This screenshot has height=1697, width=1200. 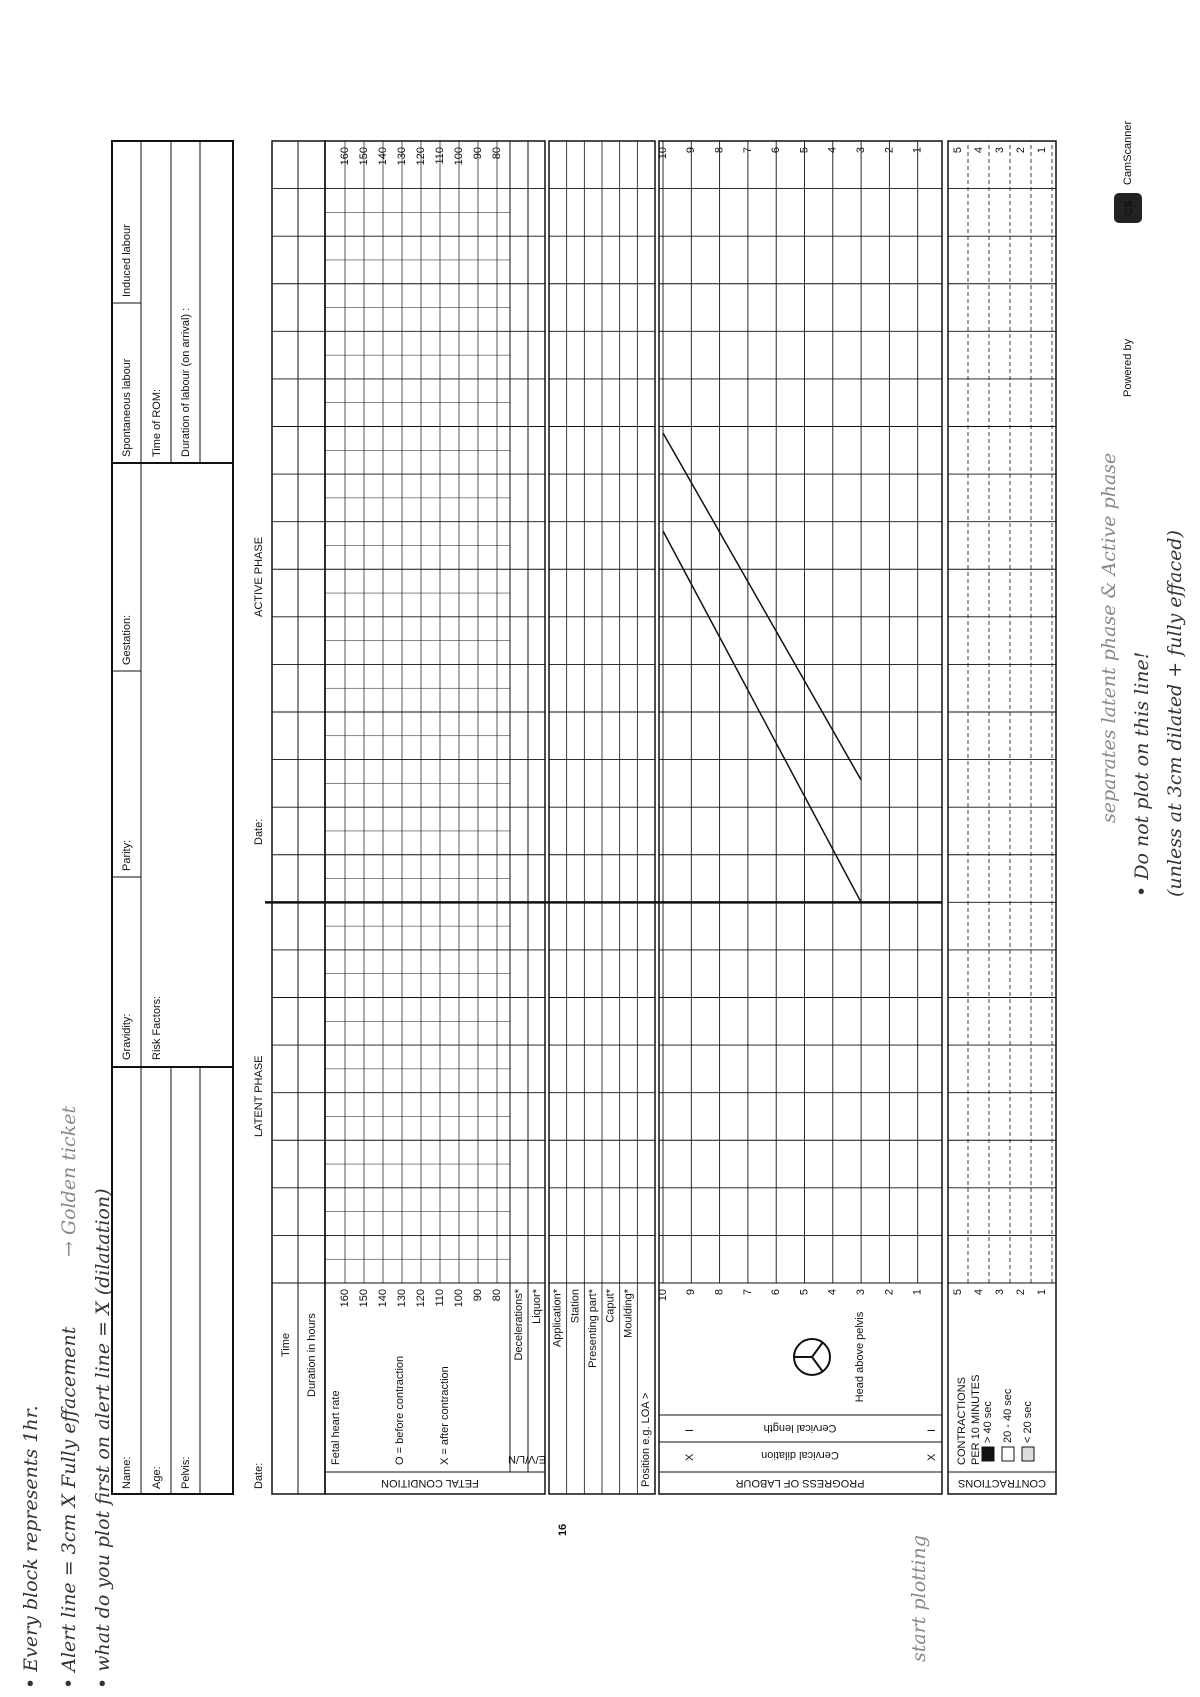 I want to click on tick-label: 160, so click(x=345, y=1298).